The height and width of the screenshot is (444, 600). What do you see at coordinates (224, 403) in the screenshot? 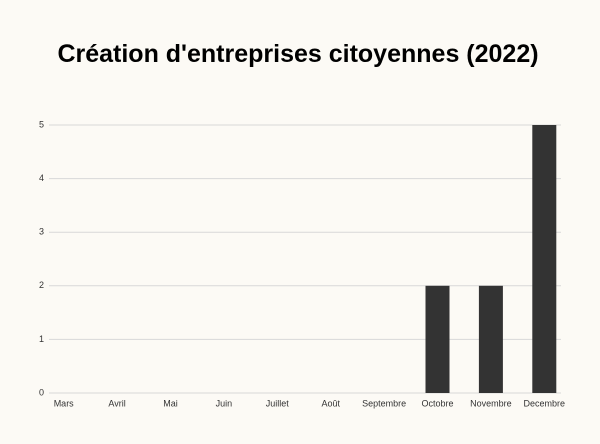
I see `x-tick-label: Juin` at bounding box center [224, 403].